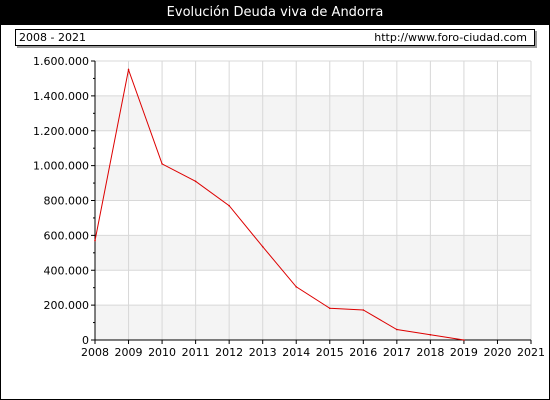 This screenshot has width=550, height=400. Describe the element at coordinates (52, 37) in the screenshot. I see `year-range-label: 2008 - 2021` at that location.